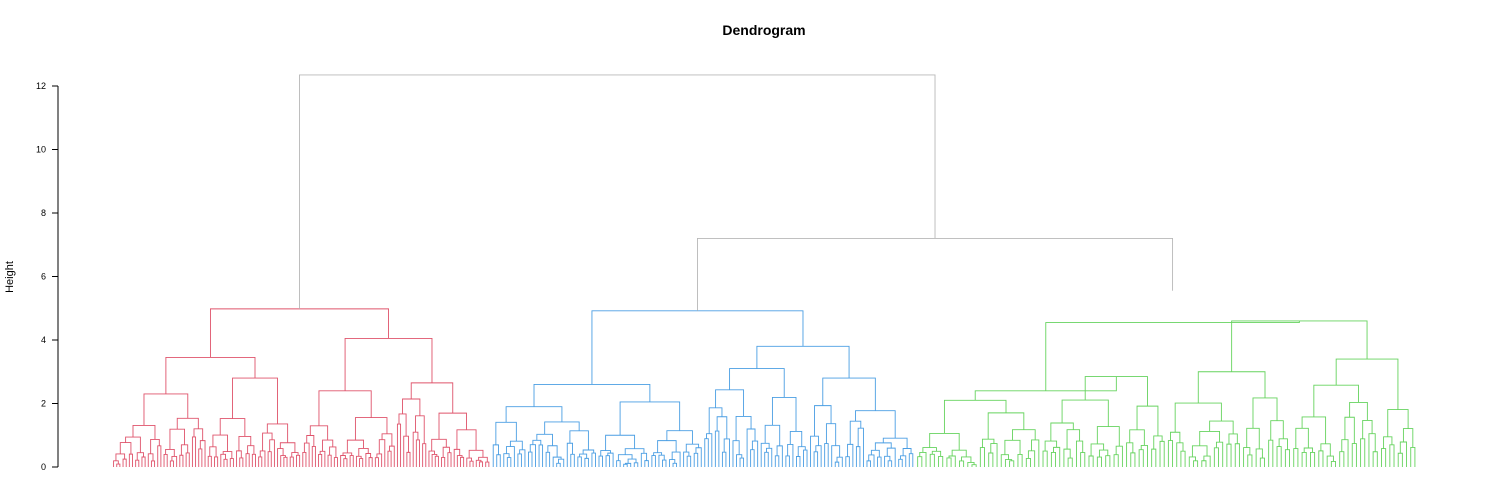 This screenshot has height=500, width=1500. Describe the element at coordinates (763, 30) in the screenshot. I see `chart-title: Dendrogram` at that location.